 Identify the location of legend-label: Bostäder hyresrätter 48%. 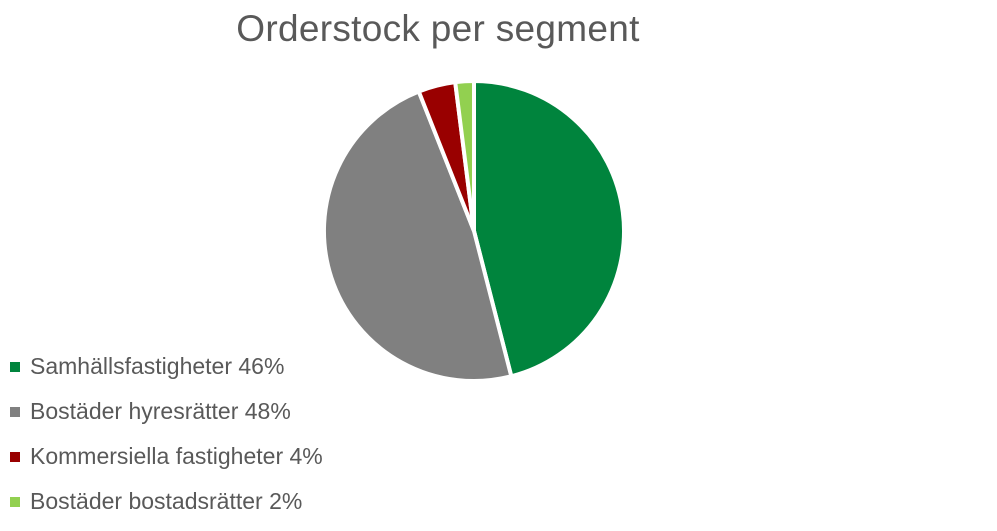
(160, 411).